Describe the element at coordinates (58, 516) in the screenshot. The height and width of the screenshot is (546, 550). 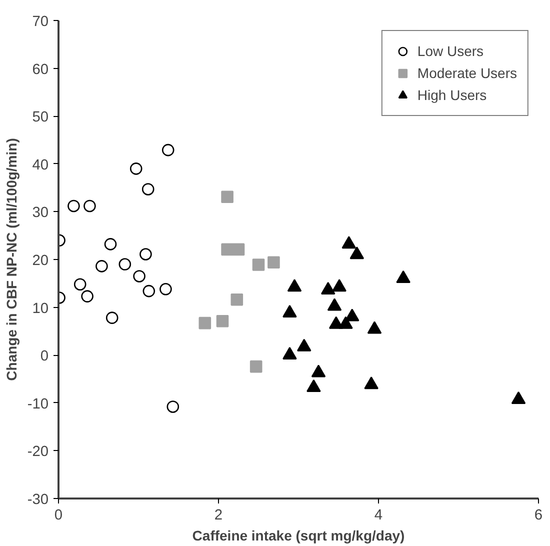
I see `x-tick-label: 0` at that location.